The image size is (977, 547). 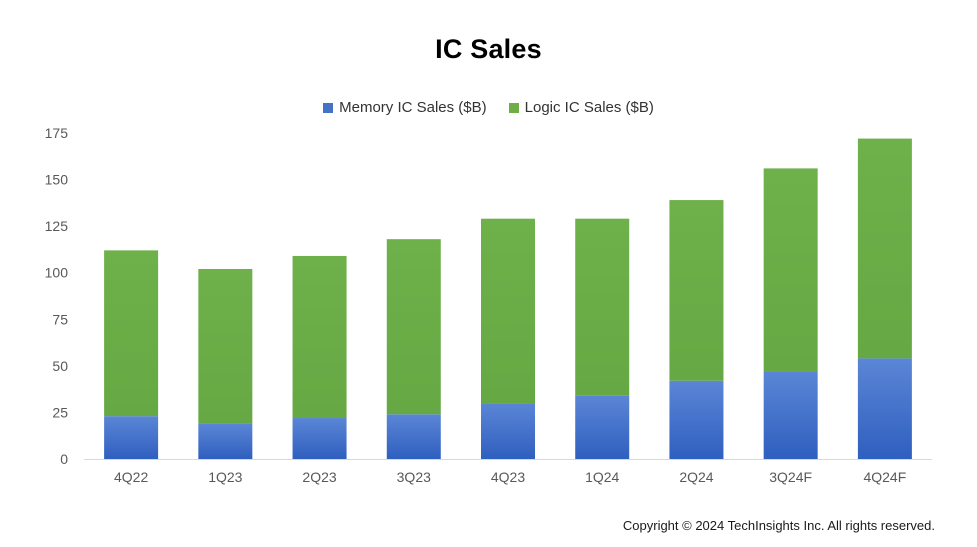 What do you see at coordinates (60, 412) in the screenshot?
I see `y-tick-label: 25` at bounding box center [60, 412].